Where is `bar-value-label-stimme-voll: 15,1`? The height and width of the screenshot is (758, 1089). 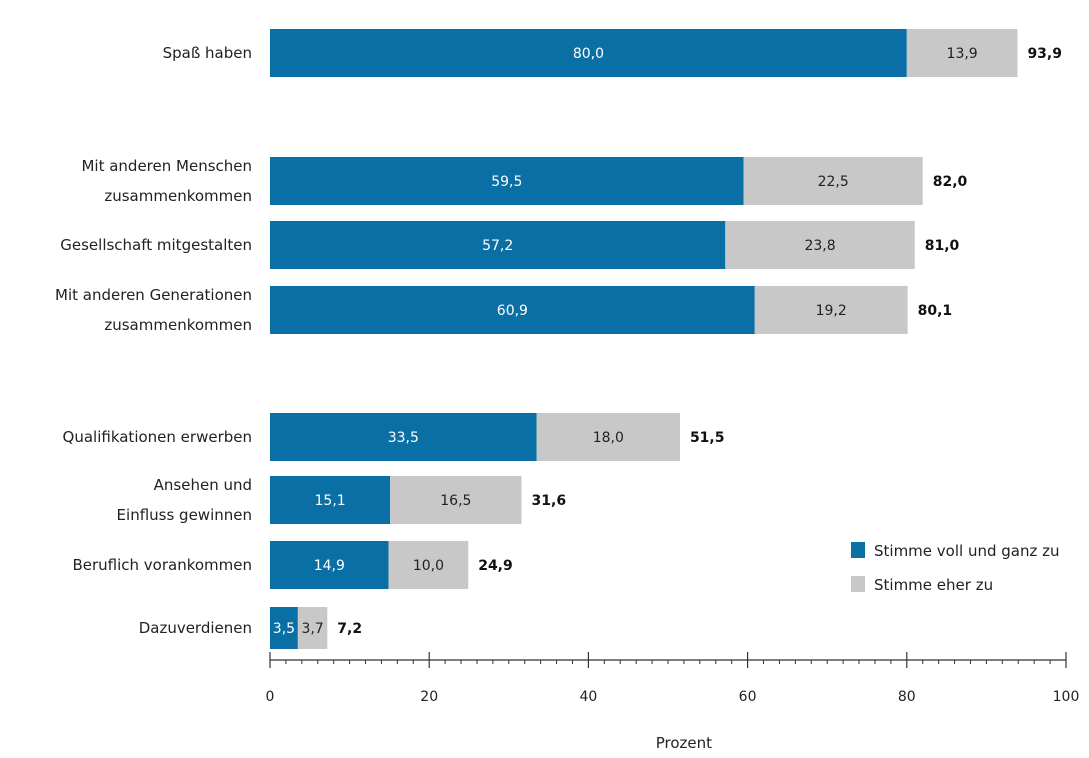 bar-value-label-stimme-voll: 15,1 is located at coordinates (330, 501).